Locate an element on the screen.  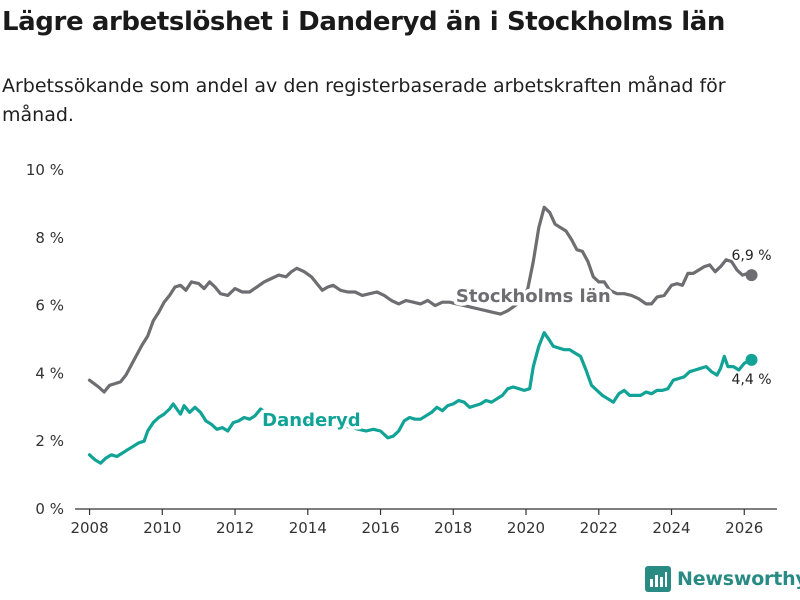
series-name-halo: Danderyd is located at coordinates (311, 420).